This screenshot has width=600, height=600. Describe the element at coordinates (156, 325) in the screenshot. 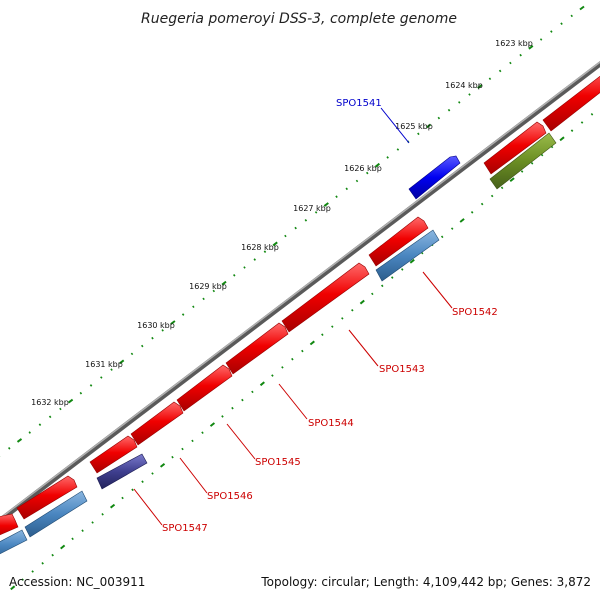

I see `kbp-label: 1630 kbp` at that location.